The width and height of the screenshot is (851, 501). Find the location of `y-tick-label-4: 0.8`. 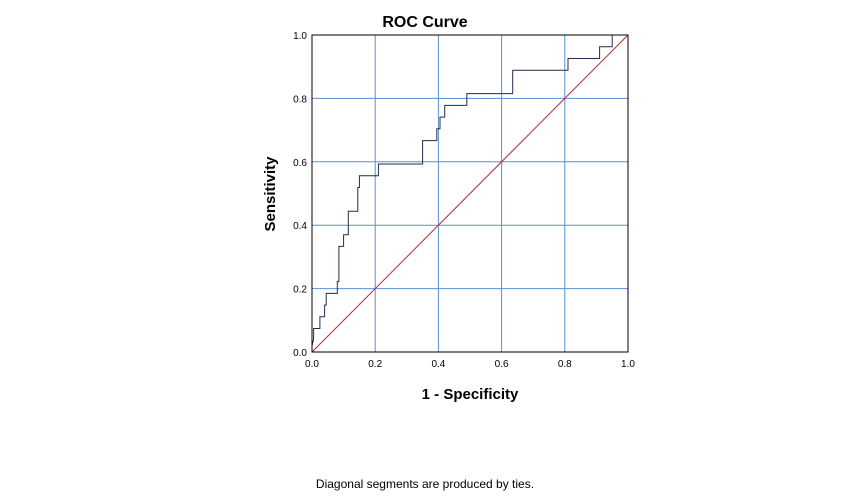

y-tick-label-4: 0.8 is located at coordinates (300, 99).